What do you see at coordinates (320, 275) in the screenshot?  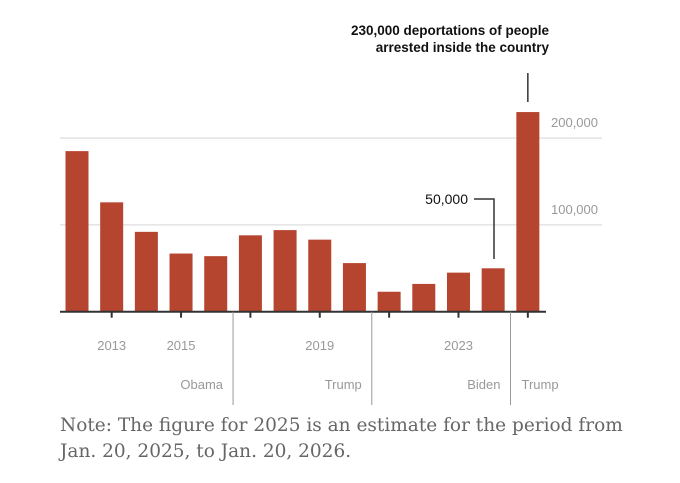 I see `bar-2019` at bounding box center [320, 275].